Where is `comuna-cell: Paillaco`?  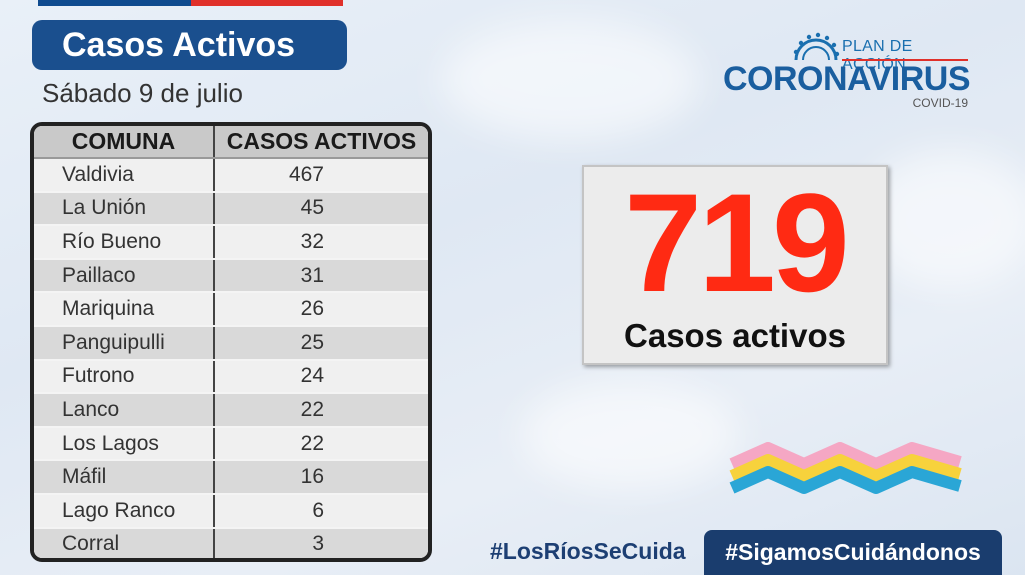 comuna-cell: Paillaco is located at coordinates (124, 276).